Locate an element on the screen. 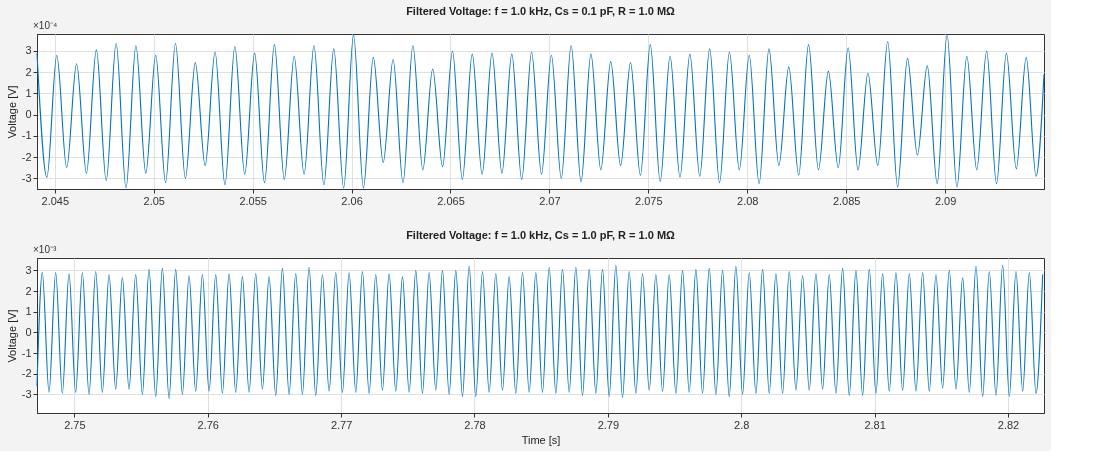  x-tick-label: 2.085 is located at coordinates (846, 200).